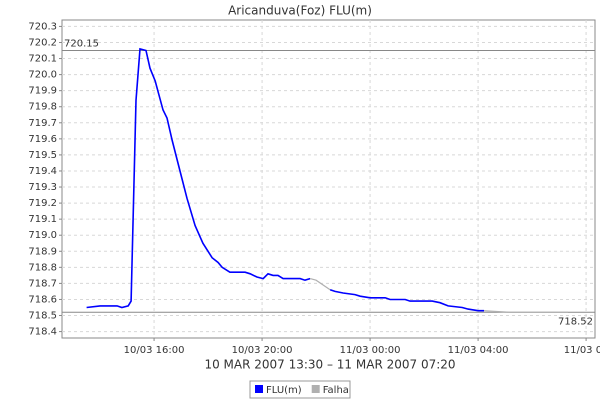  Describe the element at coordinates (284, 390) in the screenshot. I see `legend-label: FLU(m)` at that location.